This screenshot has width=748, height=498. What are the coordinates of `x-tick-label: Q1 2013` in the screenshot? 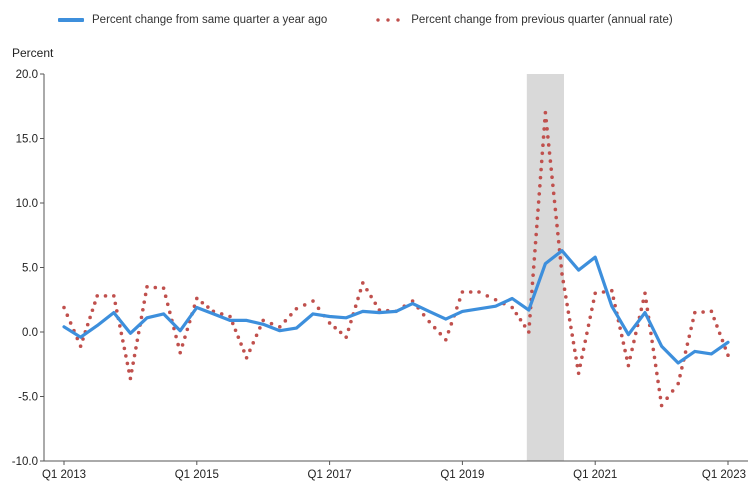 It's located at (64, 475).